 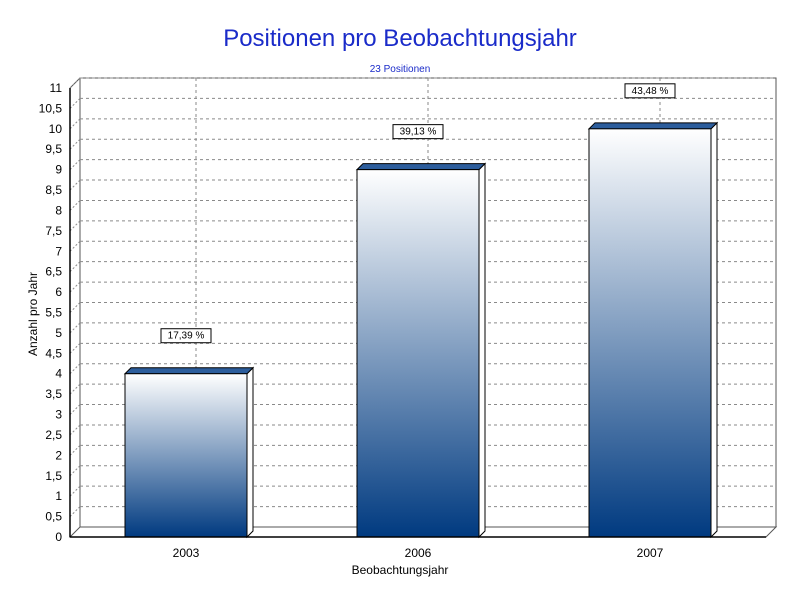 I want to click on x-axis-label: Beobachtungsjahr, so click(x=400, y=570).